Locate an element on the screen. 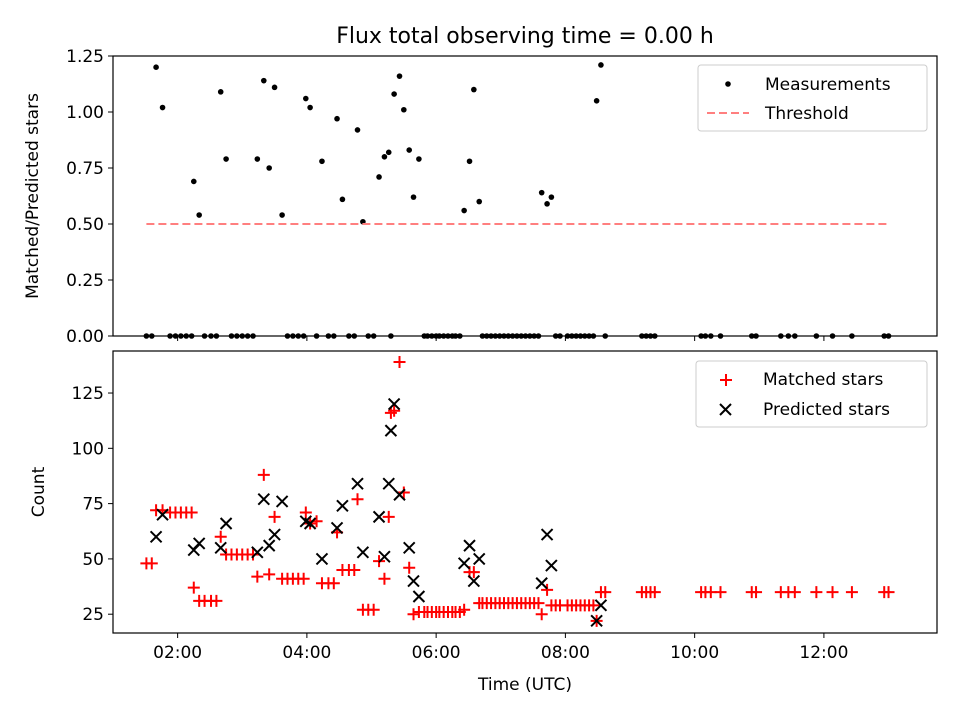 This screenshot has width=960, height=720. top-y-ticks: 0.00 0.25 0.50 0.75 1.00 1.25 is located at coordinates (89, 197).